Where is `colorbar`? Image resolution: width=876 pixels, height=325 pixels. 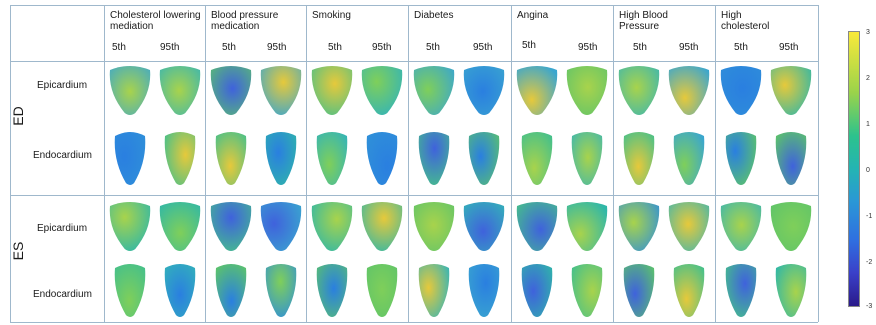
colorbar is located at coordinates (854, 169).